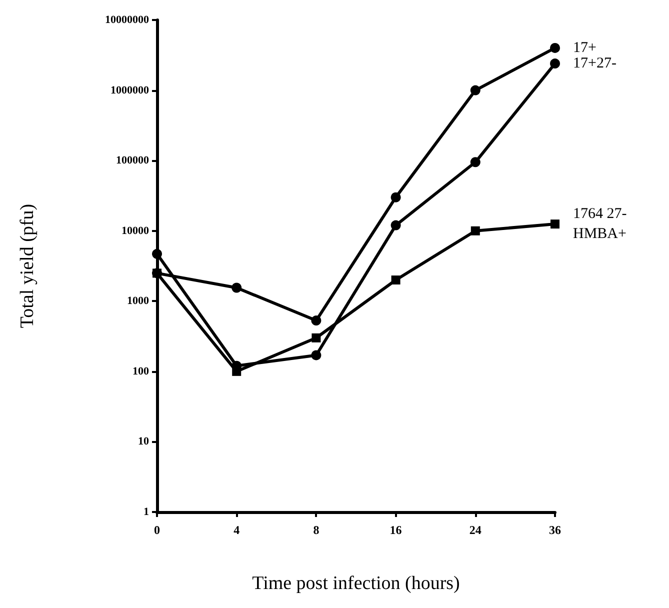 The width and height of the screenshot is (669, 608). I want to click on y-tick-label: 1, so click(146, 512).